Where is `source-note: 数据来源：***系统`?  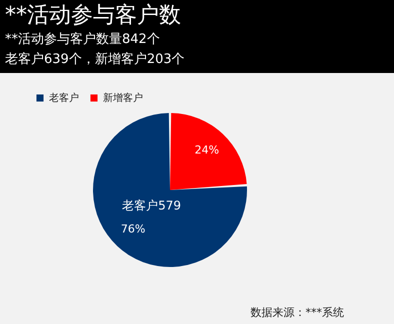
source-note: 数据来源：***系统 is located at coordinates (297, 312).